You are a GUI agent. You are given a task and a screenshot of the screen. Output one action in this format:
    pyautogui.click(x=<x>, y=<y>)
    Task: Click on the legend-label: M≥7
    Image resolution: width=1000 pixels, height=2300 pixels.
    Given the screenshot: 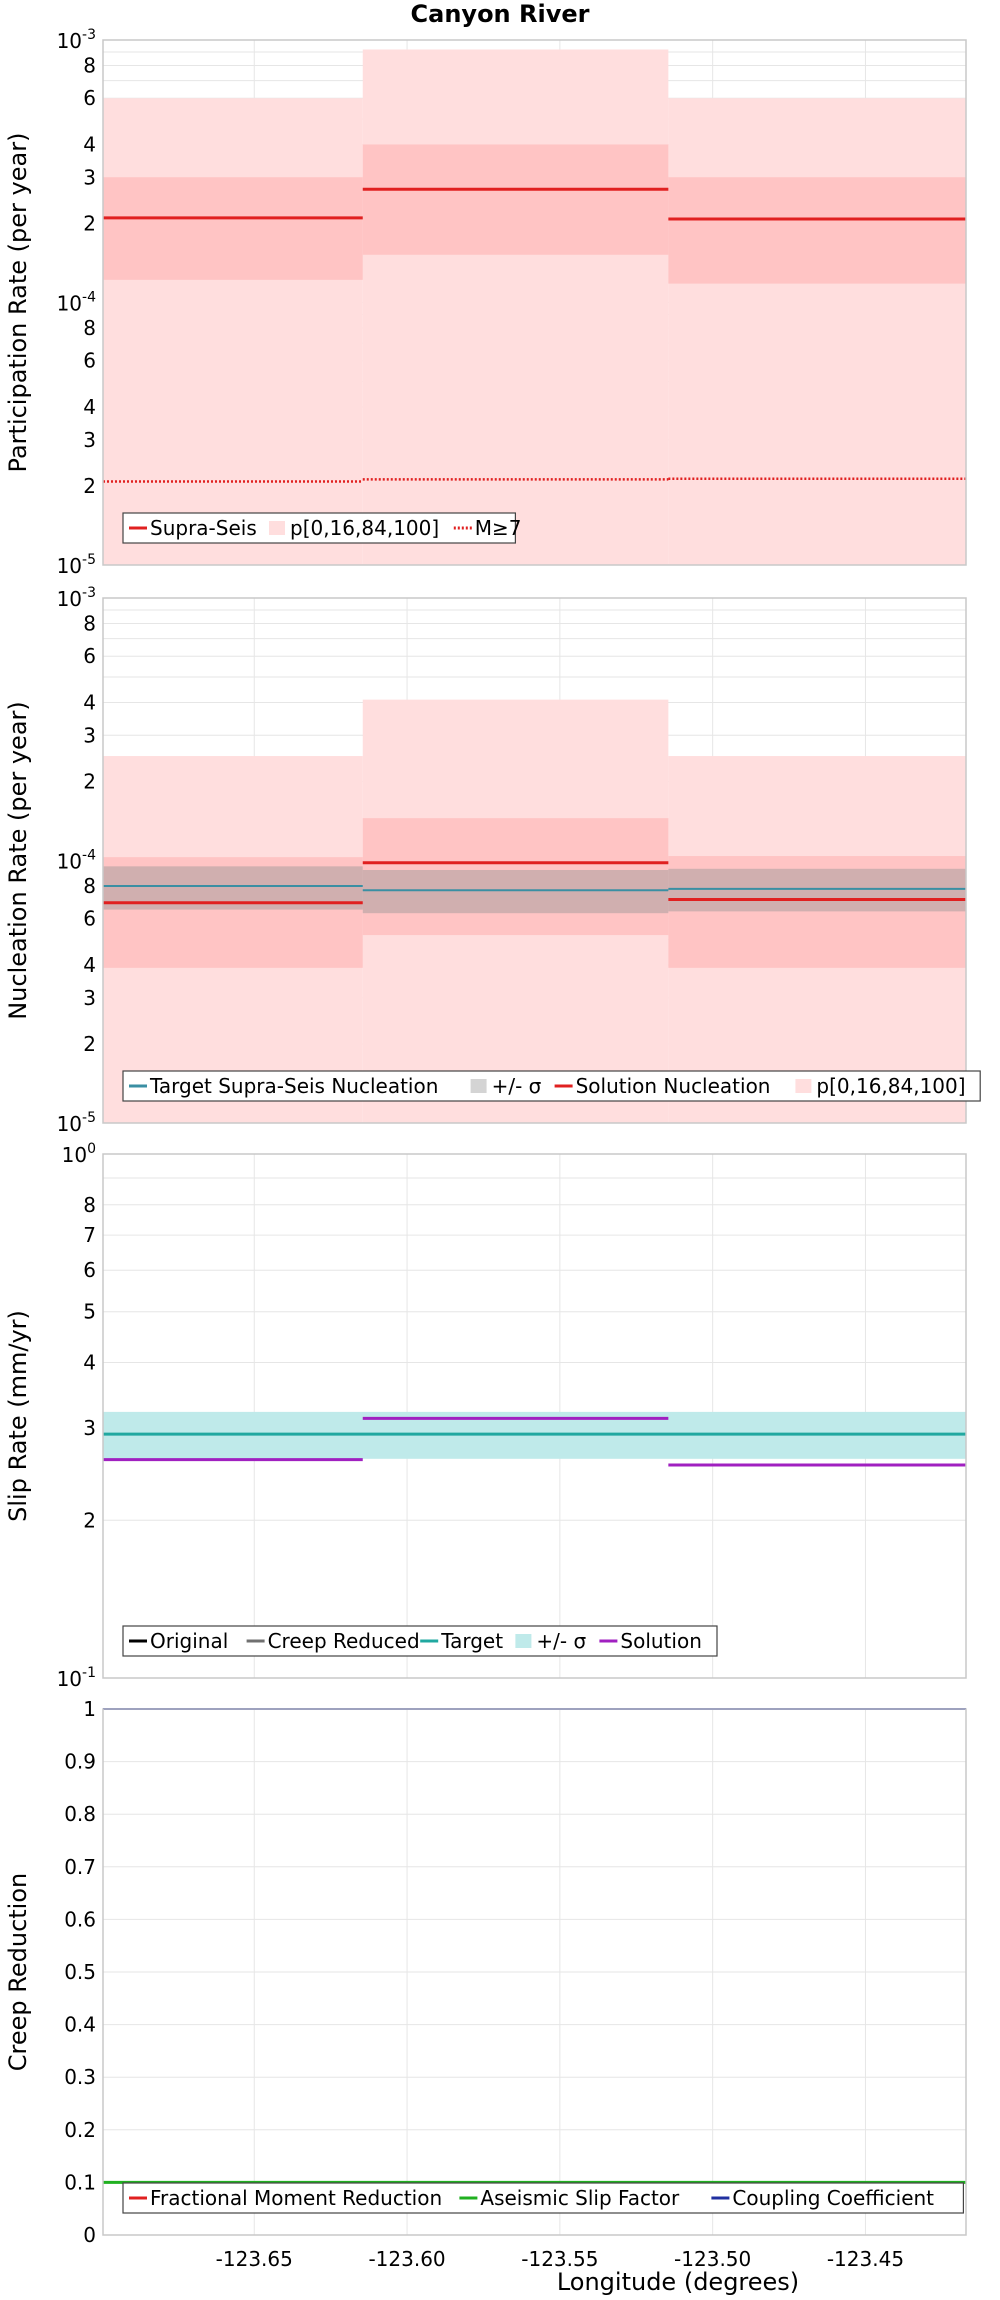 What is the action you would take?
    pyautogui.click(x=498, y=528)
    